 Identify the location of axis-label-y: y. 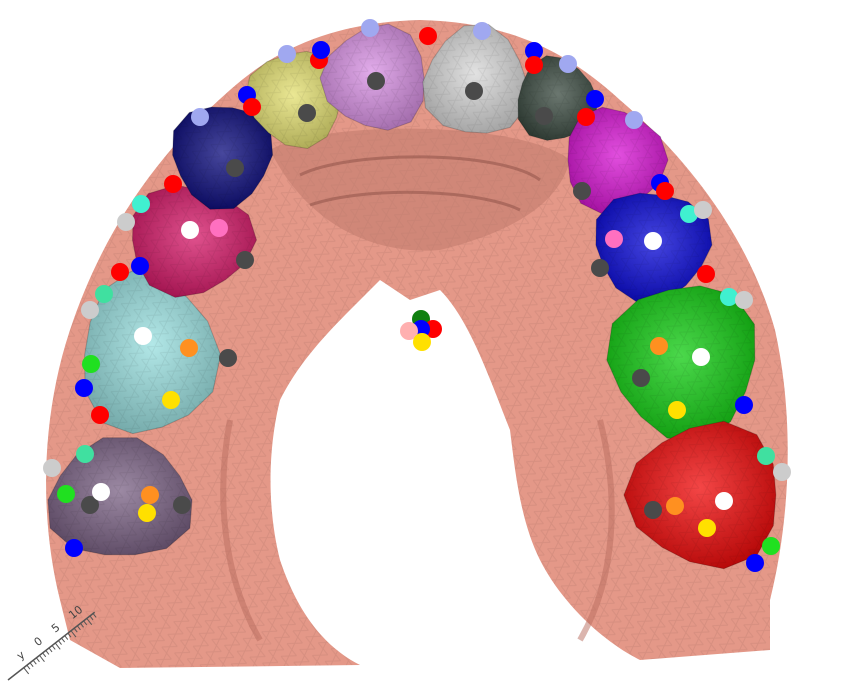
(21, 655).